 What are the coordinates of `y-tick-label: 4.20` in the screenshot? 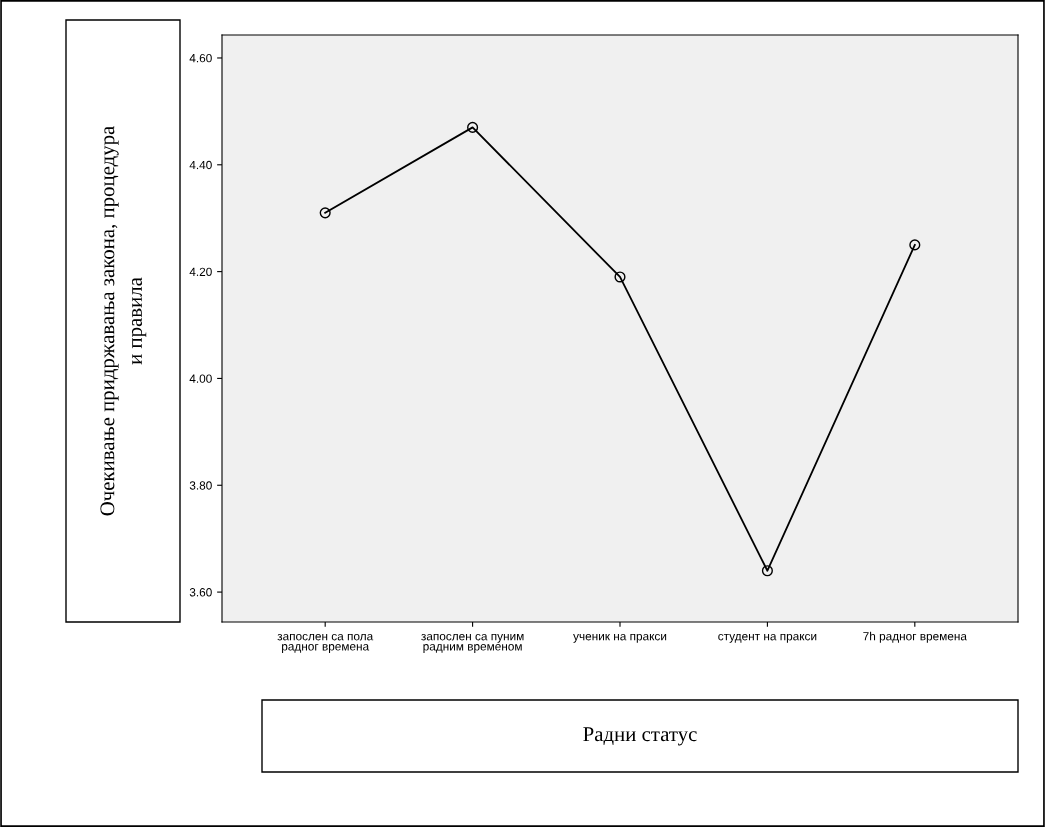 It's located at (200, 272).